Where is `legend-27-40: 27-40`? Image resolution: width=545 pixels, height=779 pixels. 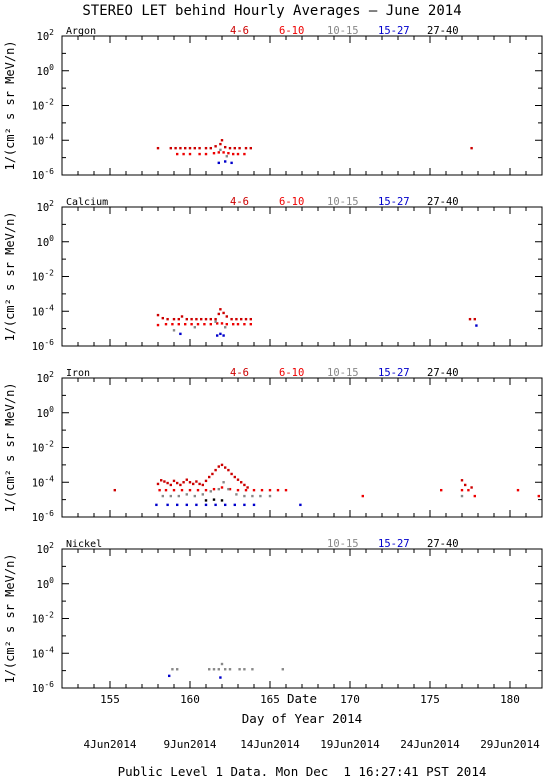 legend-27-40: 27-40 is located at coordinates (443, 373).